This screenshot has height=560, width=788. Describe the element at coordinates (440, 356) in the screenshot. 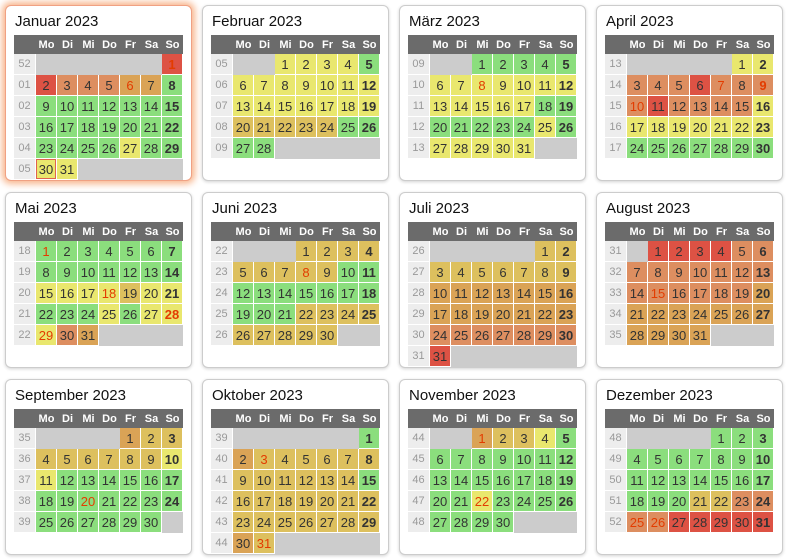

I see `day-cell: 31` at that location.